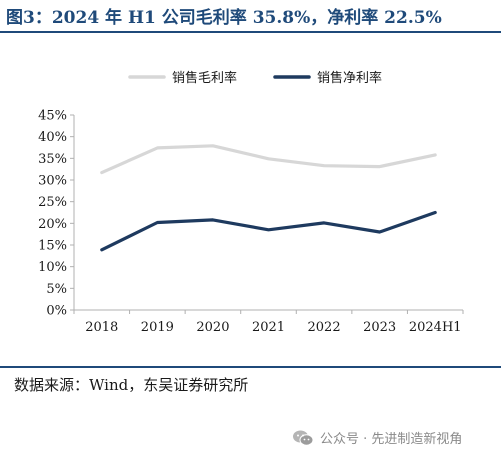 The image size is (501, 462). I want to click on series-line-net-margin, so click(268, 231).